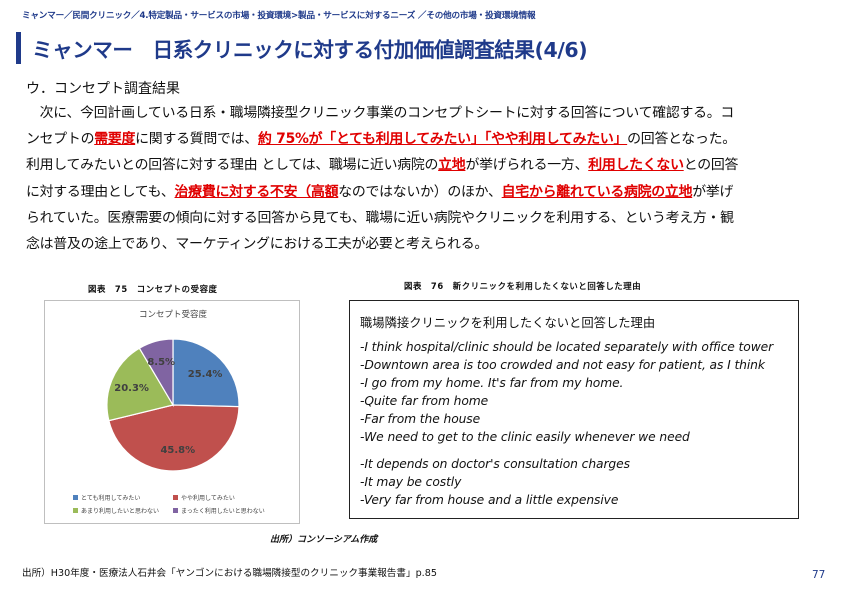 The image size is (842, 595). Describe the element at coordinates (232, 165) in the screenshot. I see `para-text: 利用してみたいとの回答に対する理由 としては、職場に近い病院の` at that location.